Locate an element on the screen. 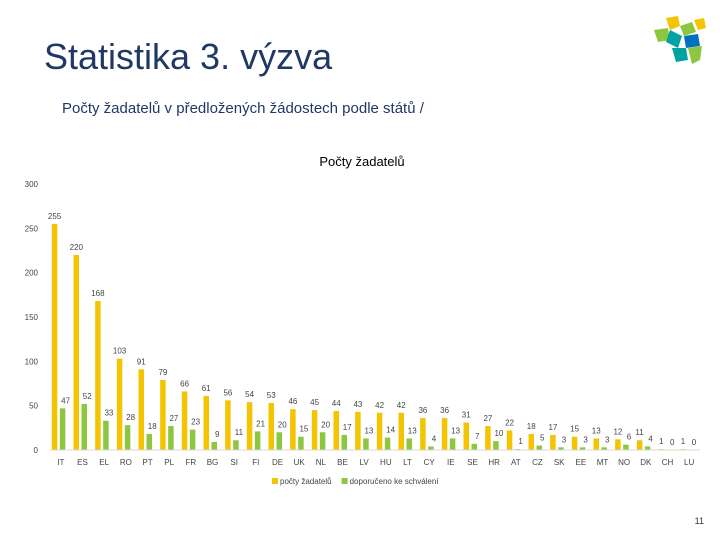 The width and height of the screenshot is (720, 540). x-tick-label: CY is located at coordinates (430, 462).